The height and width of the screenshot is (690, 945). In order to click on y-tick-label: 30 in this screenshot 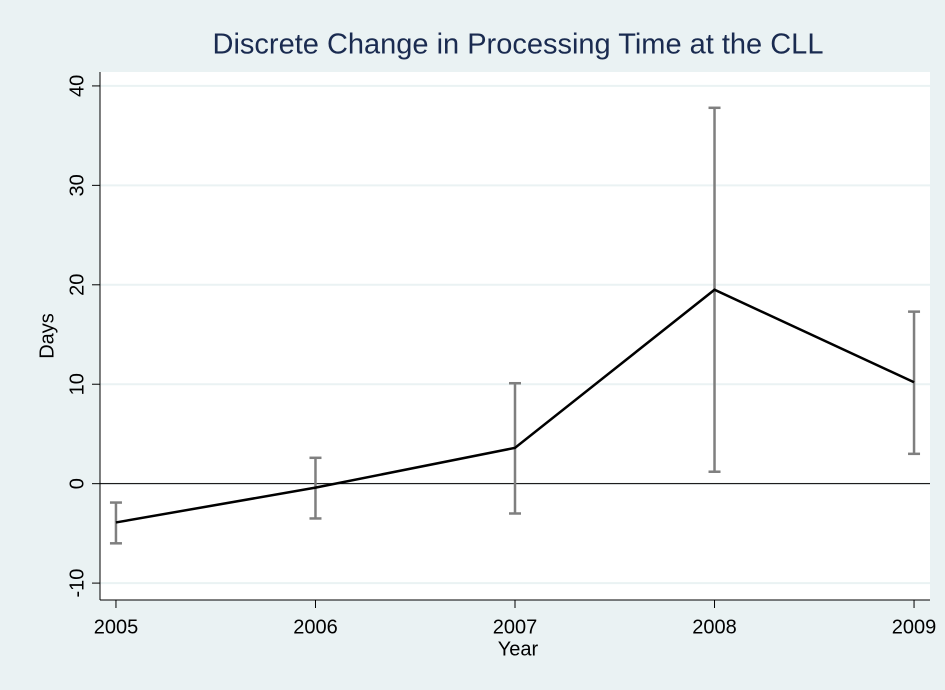, I will do `click(77, 185)`.